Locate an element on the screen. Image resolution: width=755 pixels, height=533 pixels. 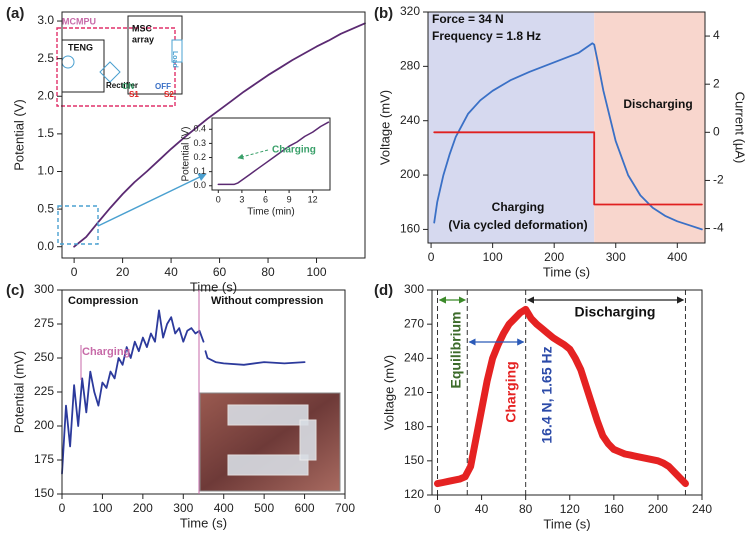
y-tick-label: 0.2 is located at coordinates (199, 157).